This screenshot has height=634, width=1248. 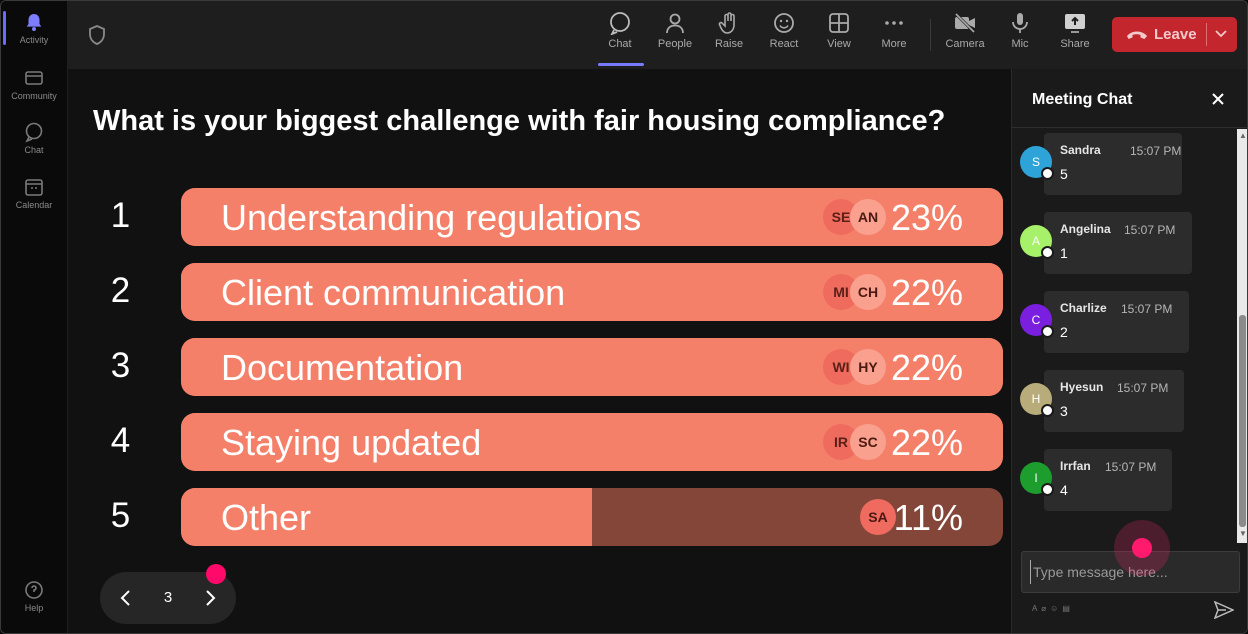 I want to click on poll-option-bar: Client communication MI CH 22%, so click(x=592, y=292).